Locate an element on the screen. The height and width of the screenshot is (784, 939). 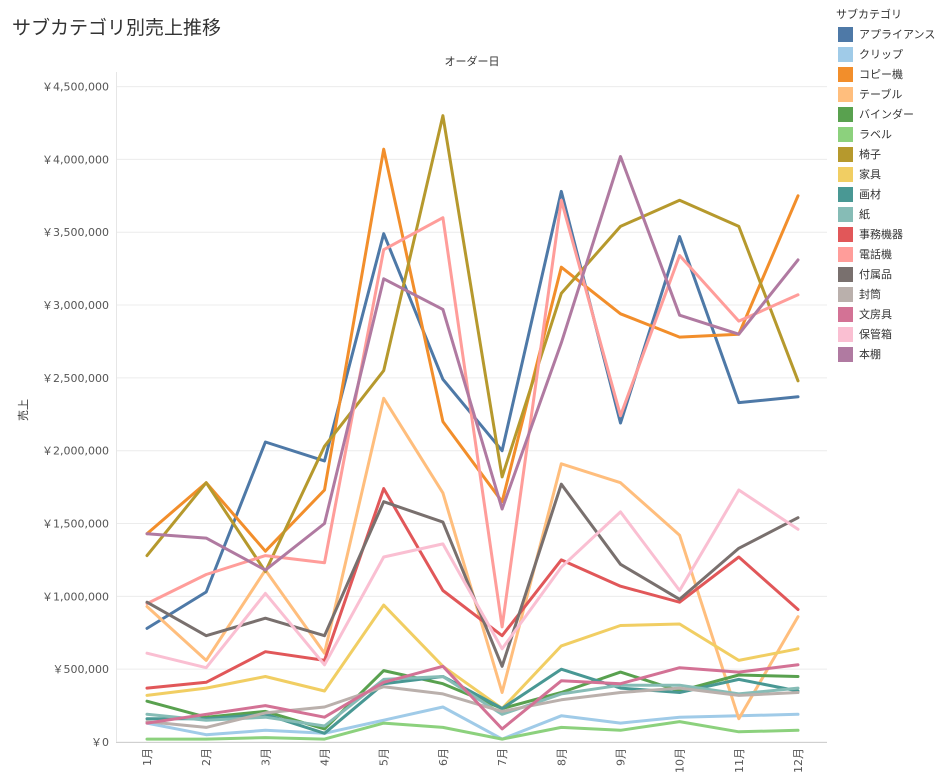
legend-label: 封筒 is located at coordinates (870, 294).